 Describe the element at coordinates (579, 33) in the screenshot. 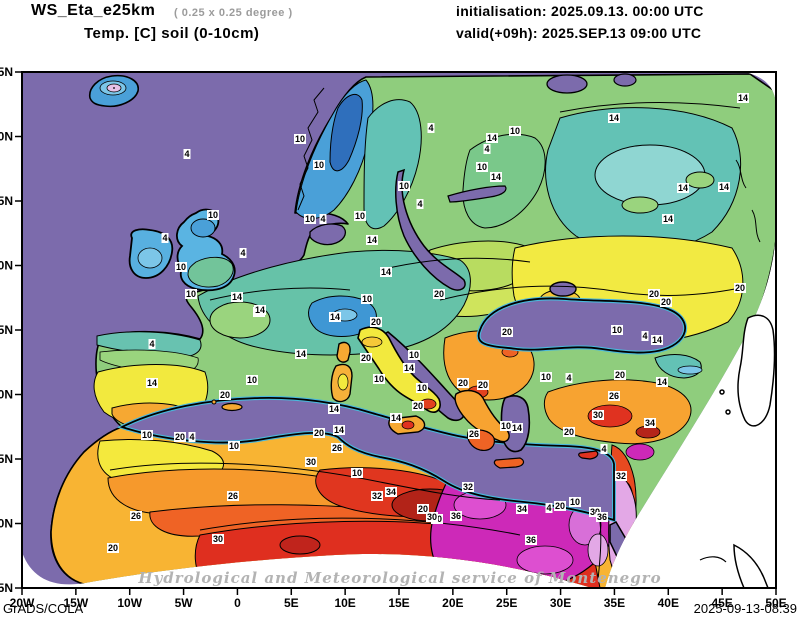

I see `valid-time: valid(+09h): 2025.SEP.13 09:00 UTC` at that location.